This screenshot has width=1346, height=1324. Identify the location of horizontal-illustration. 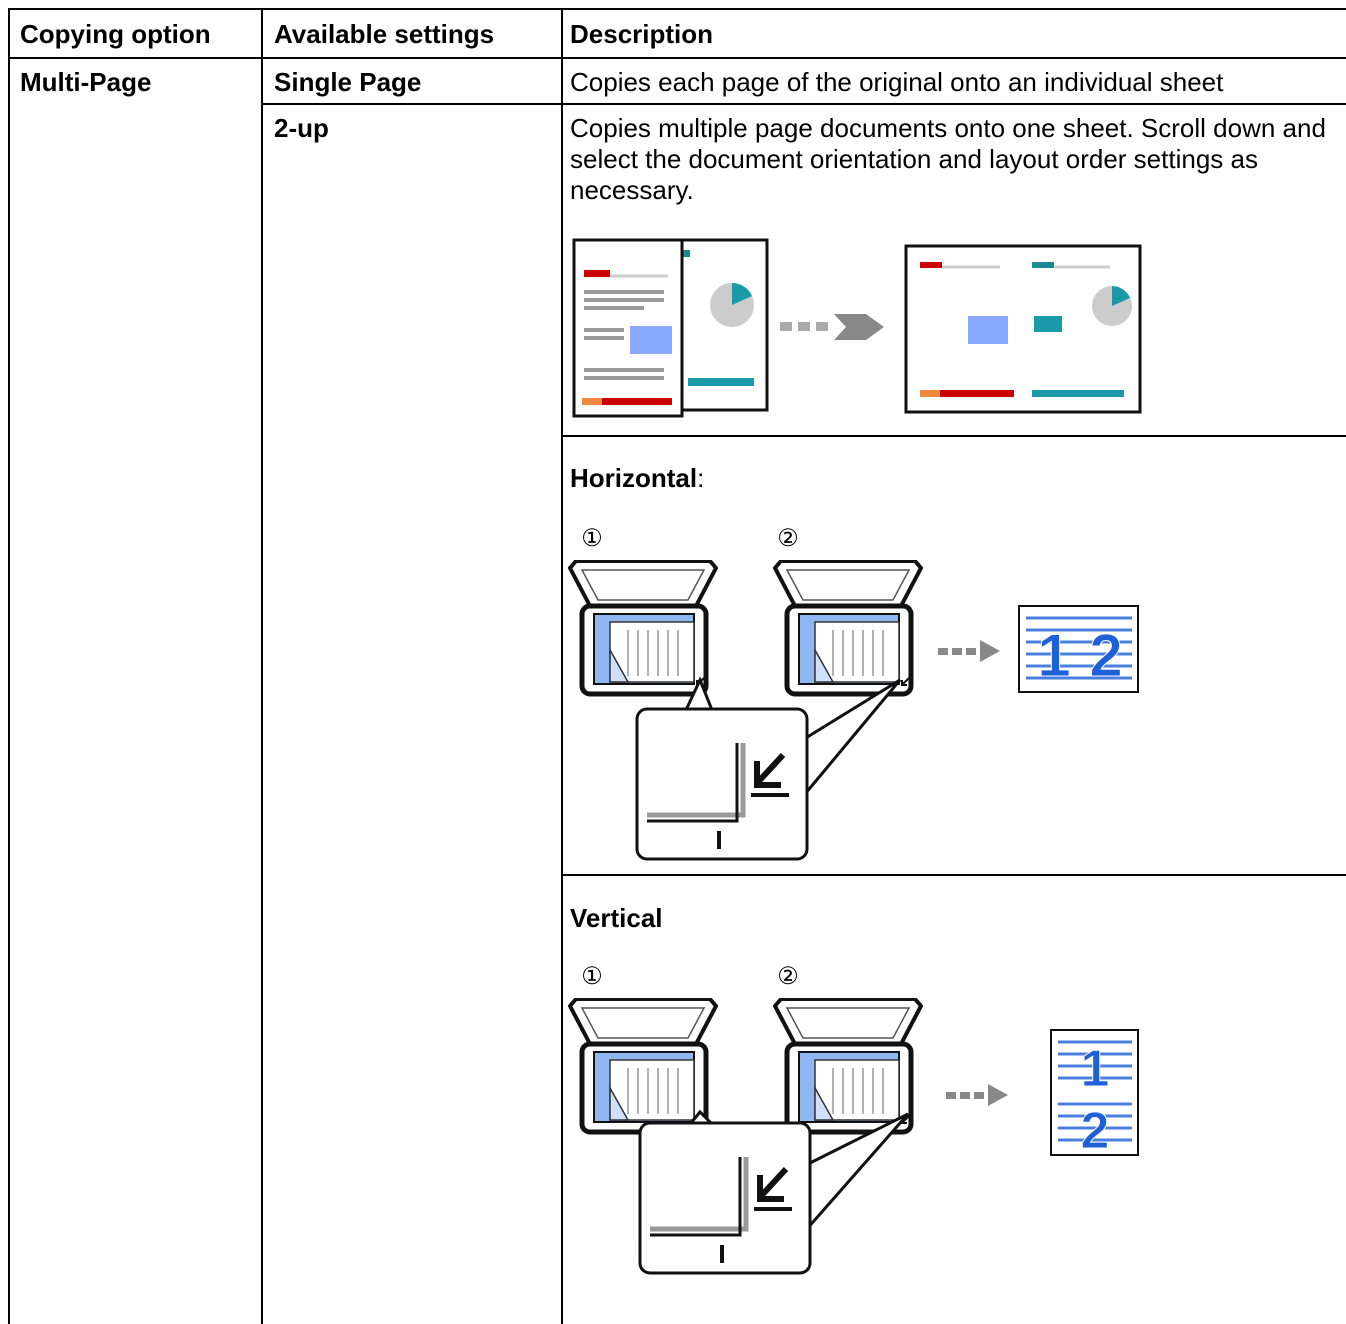
(854, 710).